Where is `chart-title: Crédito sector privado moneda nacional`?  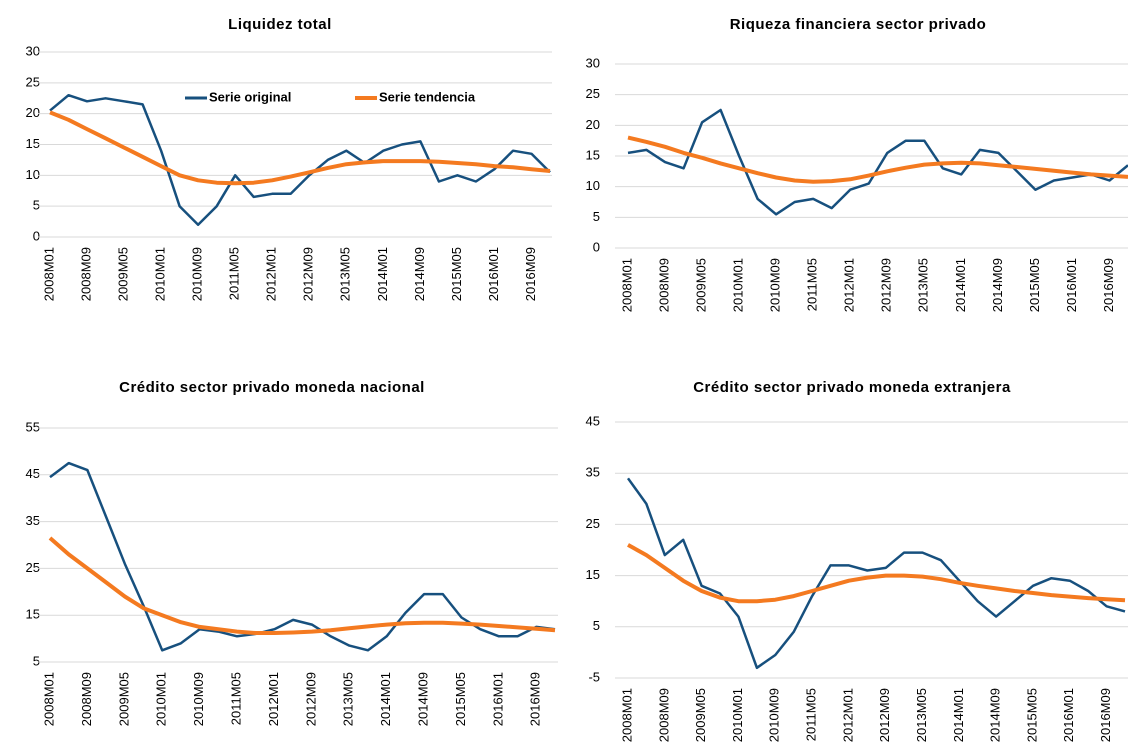
chart-title: Crédito sector privado moneda nacional is located at coordinates (272, 387).